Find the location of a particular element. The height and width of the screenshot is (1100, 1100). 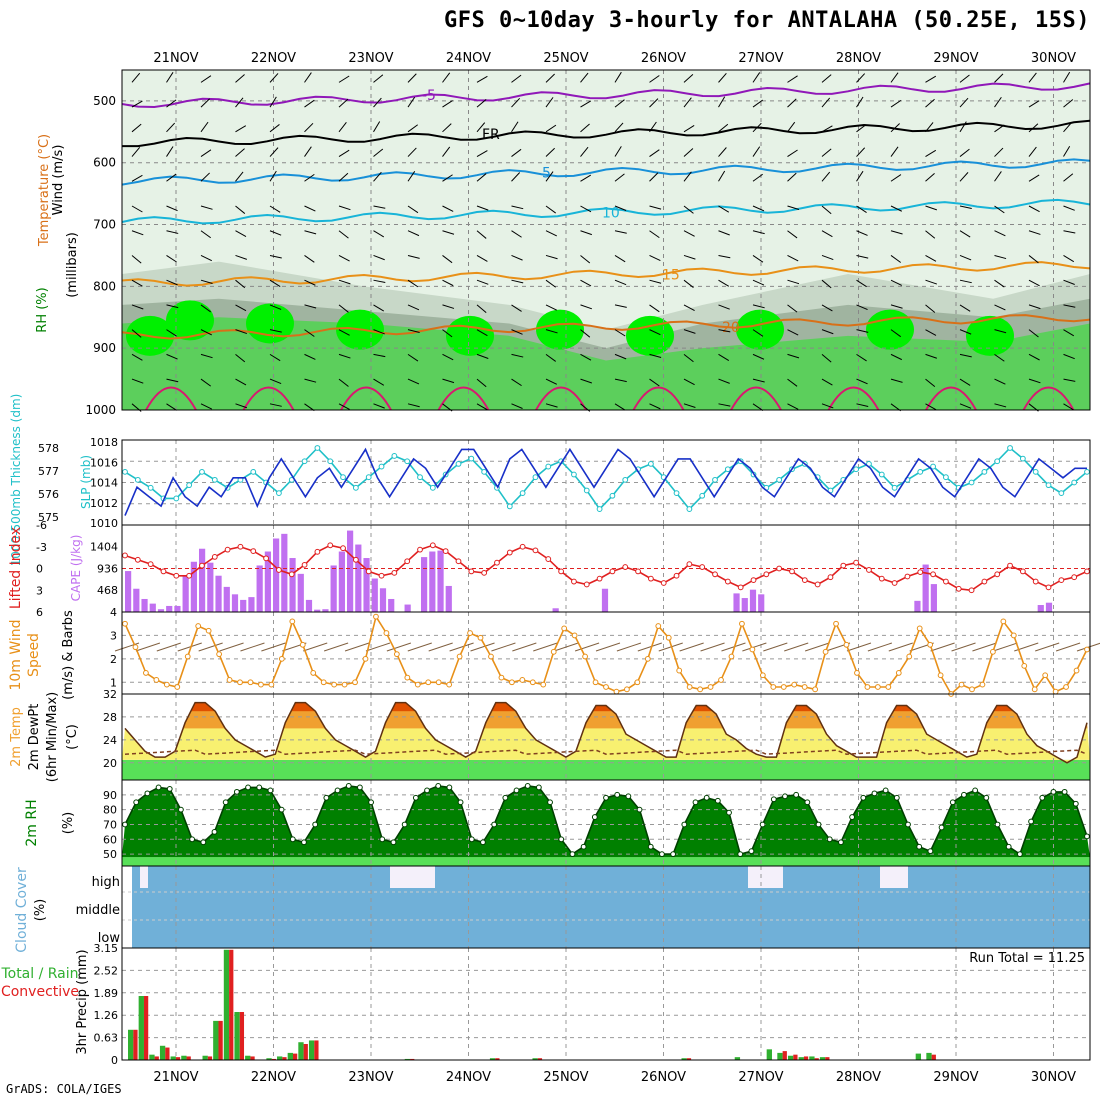

cloud-level-label: middle is located at coordinates (98, 910).